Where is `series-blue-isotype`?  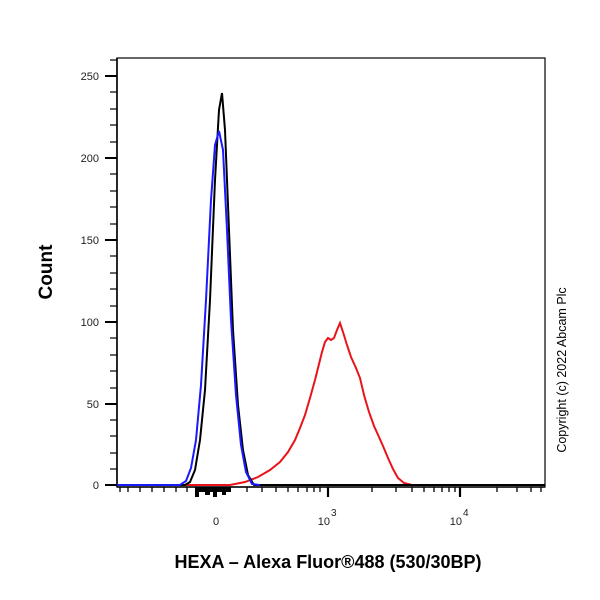
series-blue-isotype is located at coordinates (189, 308).